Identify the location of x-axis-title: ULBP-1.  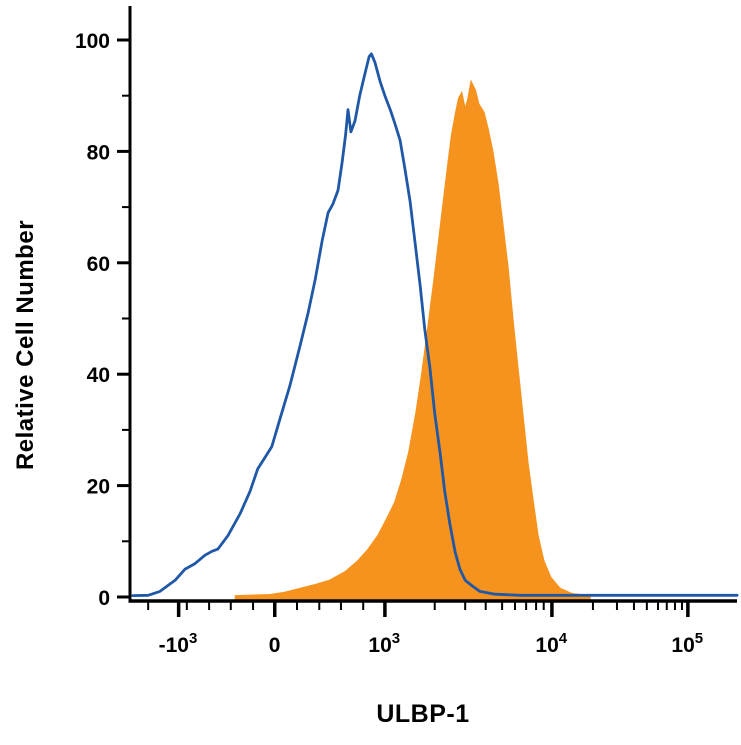
(423, 714).